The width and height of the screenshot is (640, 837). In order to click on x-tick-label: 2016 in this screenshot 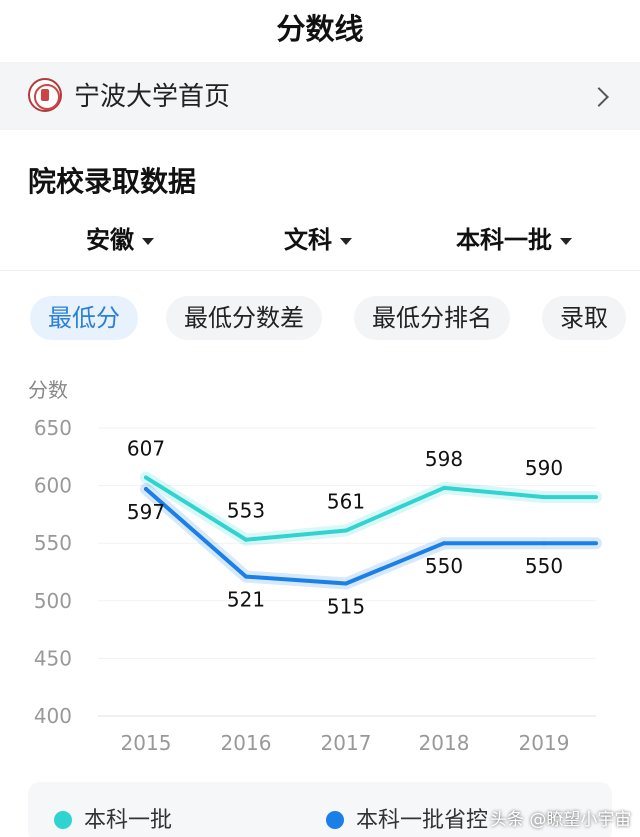, I will do `click(246, 743)`.